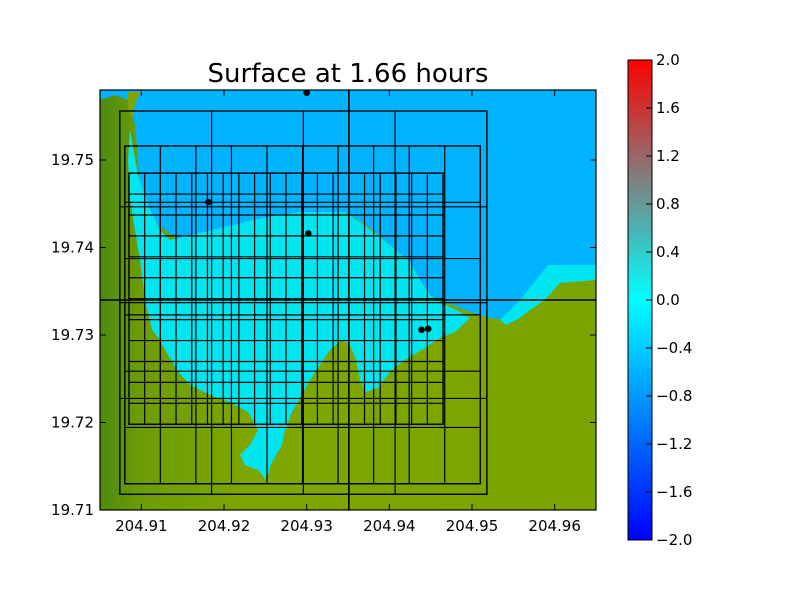  Describe the element at coordinates (472, 526) in the screenshot. I see `x-tick-label: 204.95` at that location.